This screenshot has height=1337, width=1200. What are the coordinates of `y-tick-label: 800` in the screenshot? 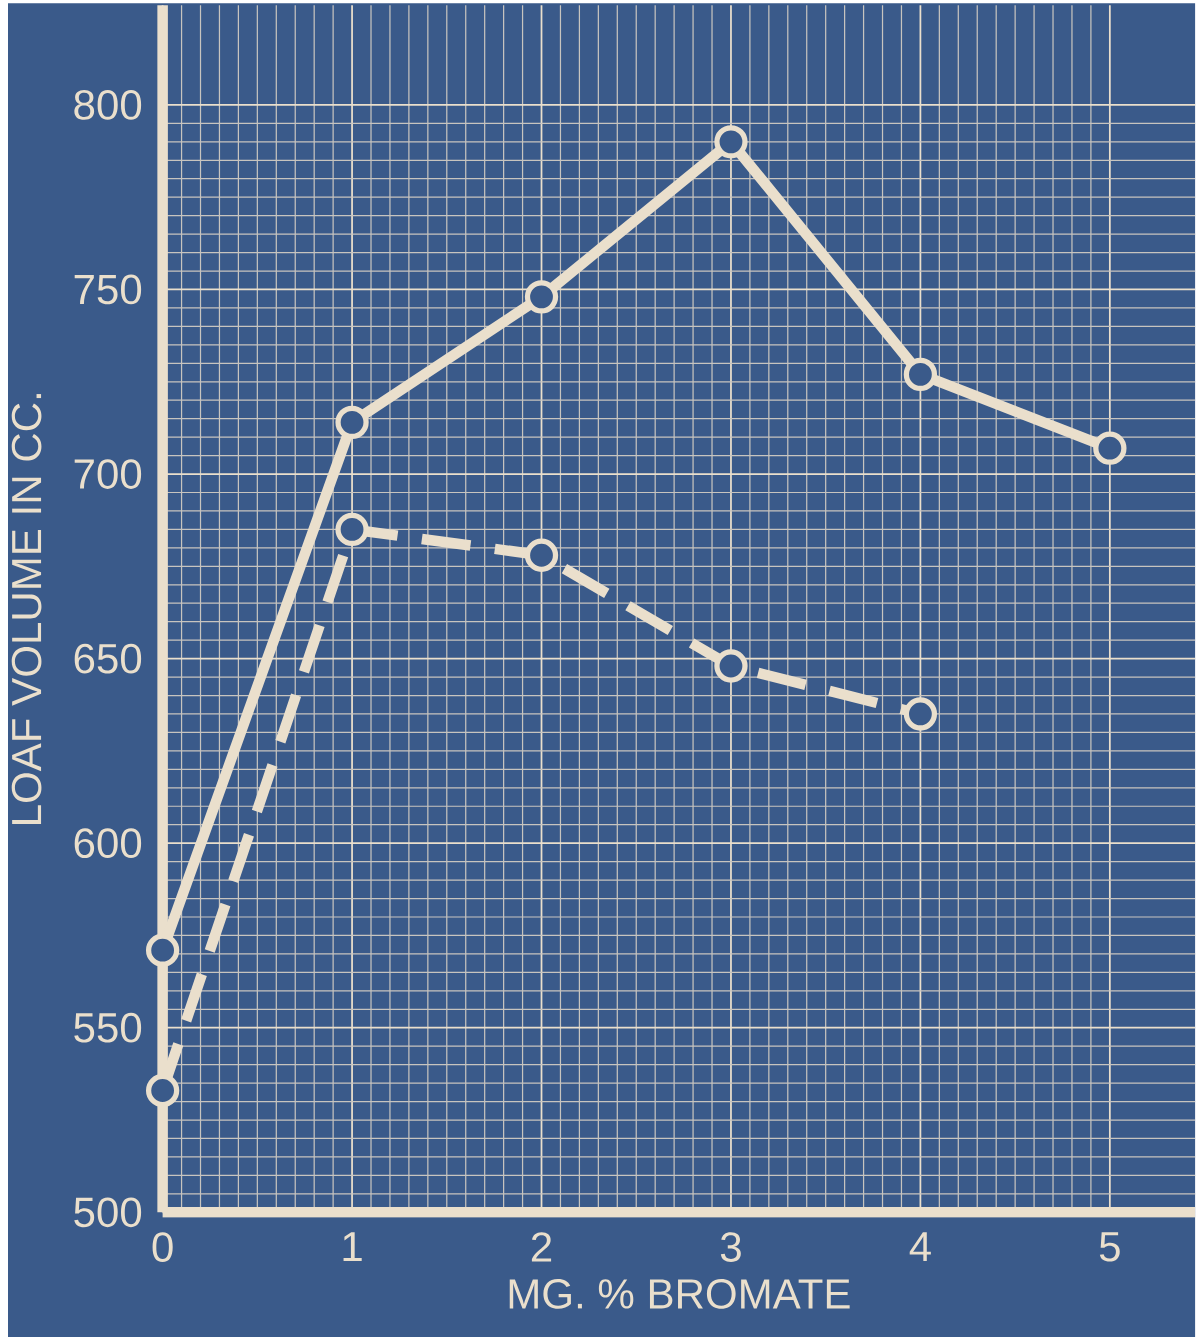 It's located at (107, 105).